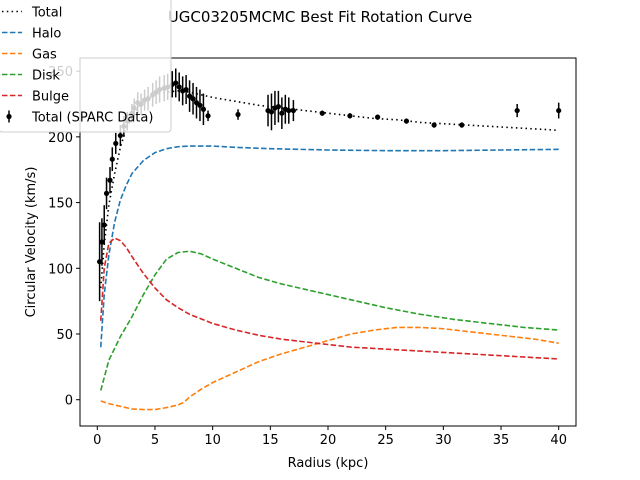  What do you see at coordinates (50, 97) in the screenshot?
I see `legend-label: Bulge` at bounding box center [50, 97].